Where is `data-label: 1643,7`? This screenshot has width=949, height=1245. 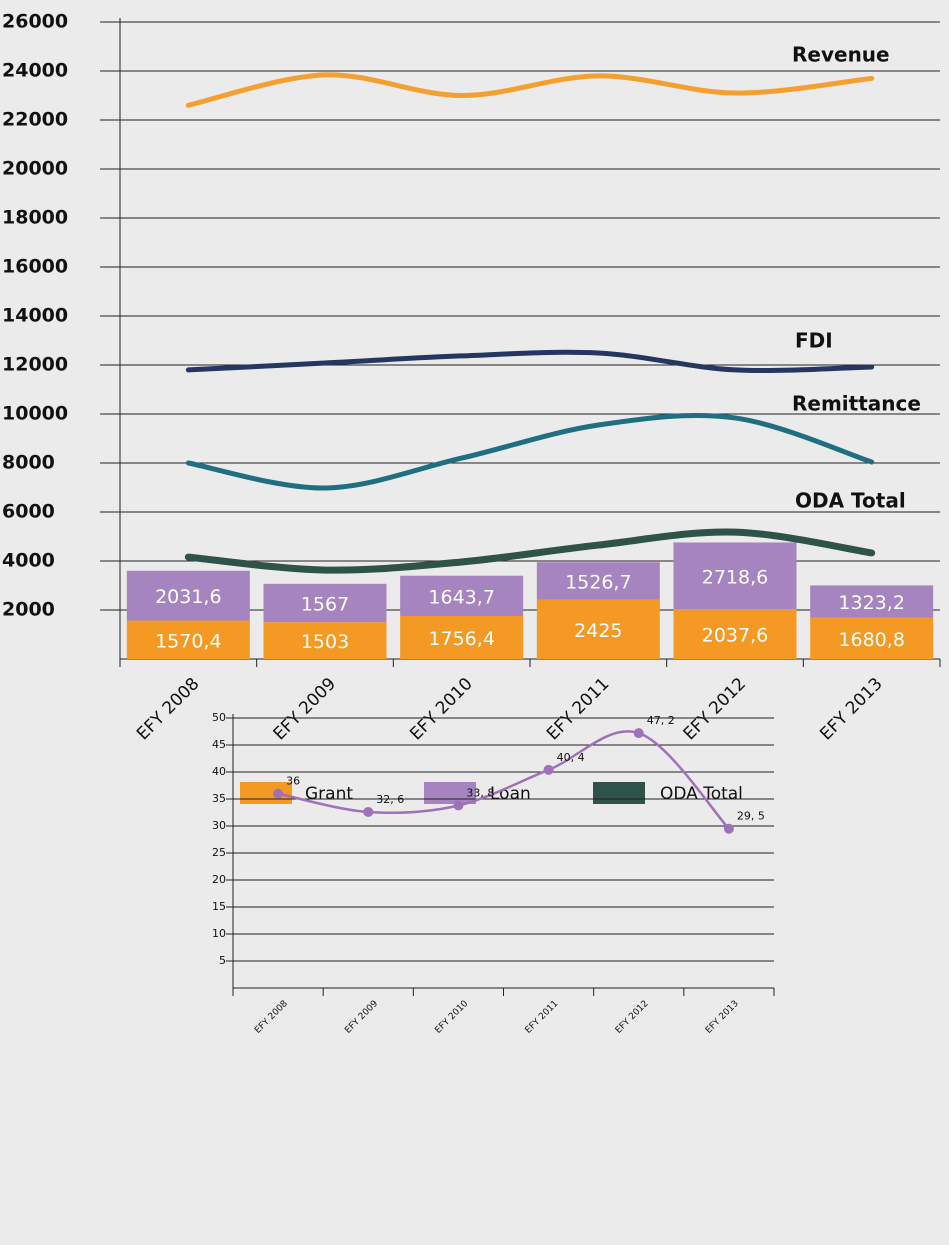
data-label: 1643,7 is located at coordinates (461, 597).